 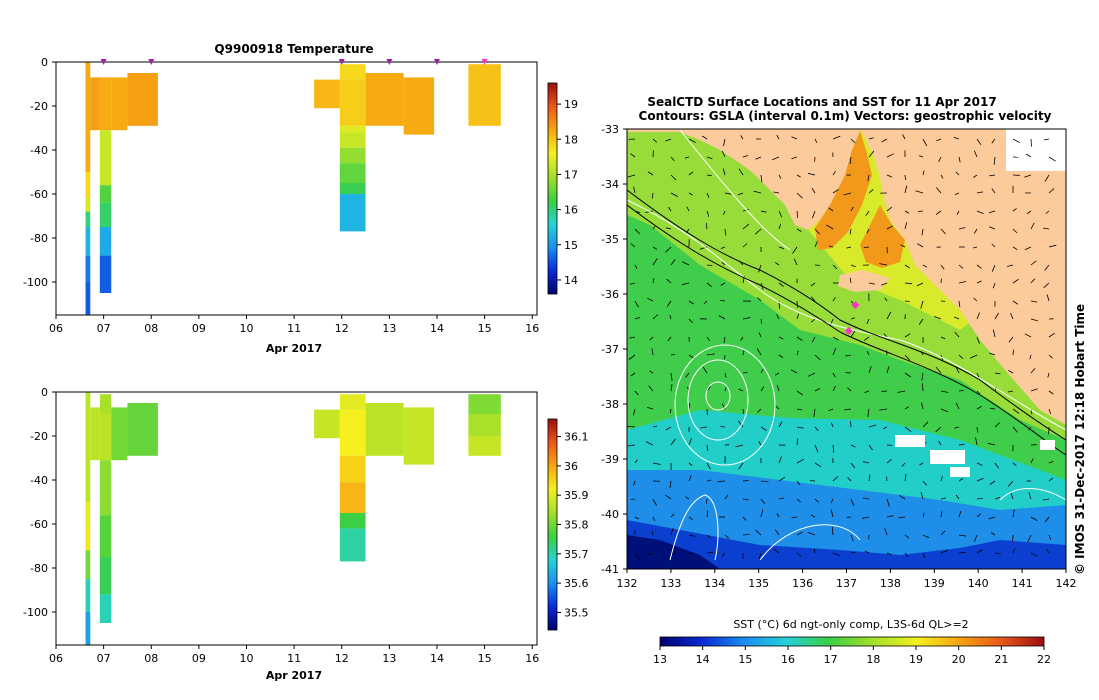 What do you see at coordinates (39, 436) in the screenshot?
I see `y-tick-label: -20` at bounding box center [39, 436].